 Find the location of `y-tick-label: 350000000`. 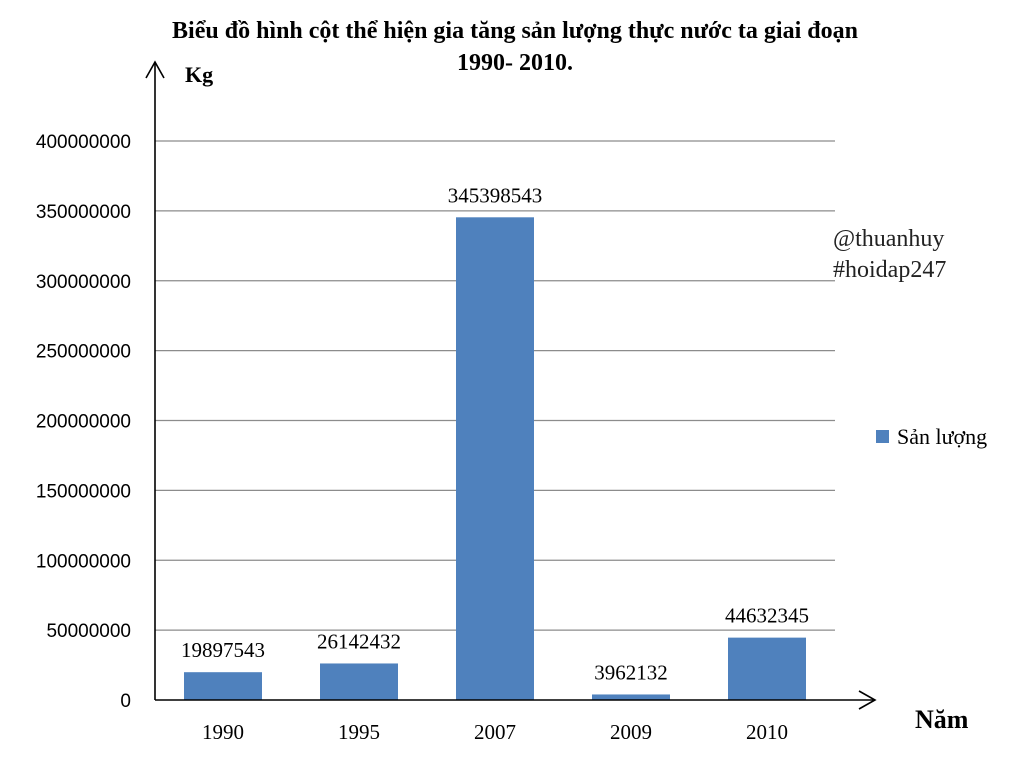

y-tick-label: 350000000 is located at coordinates (83, 212).